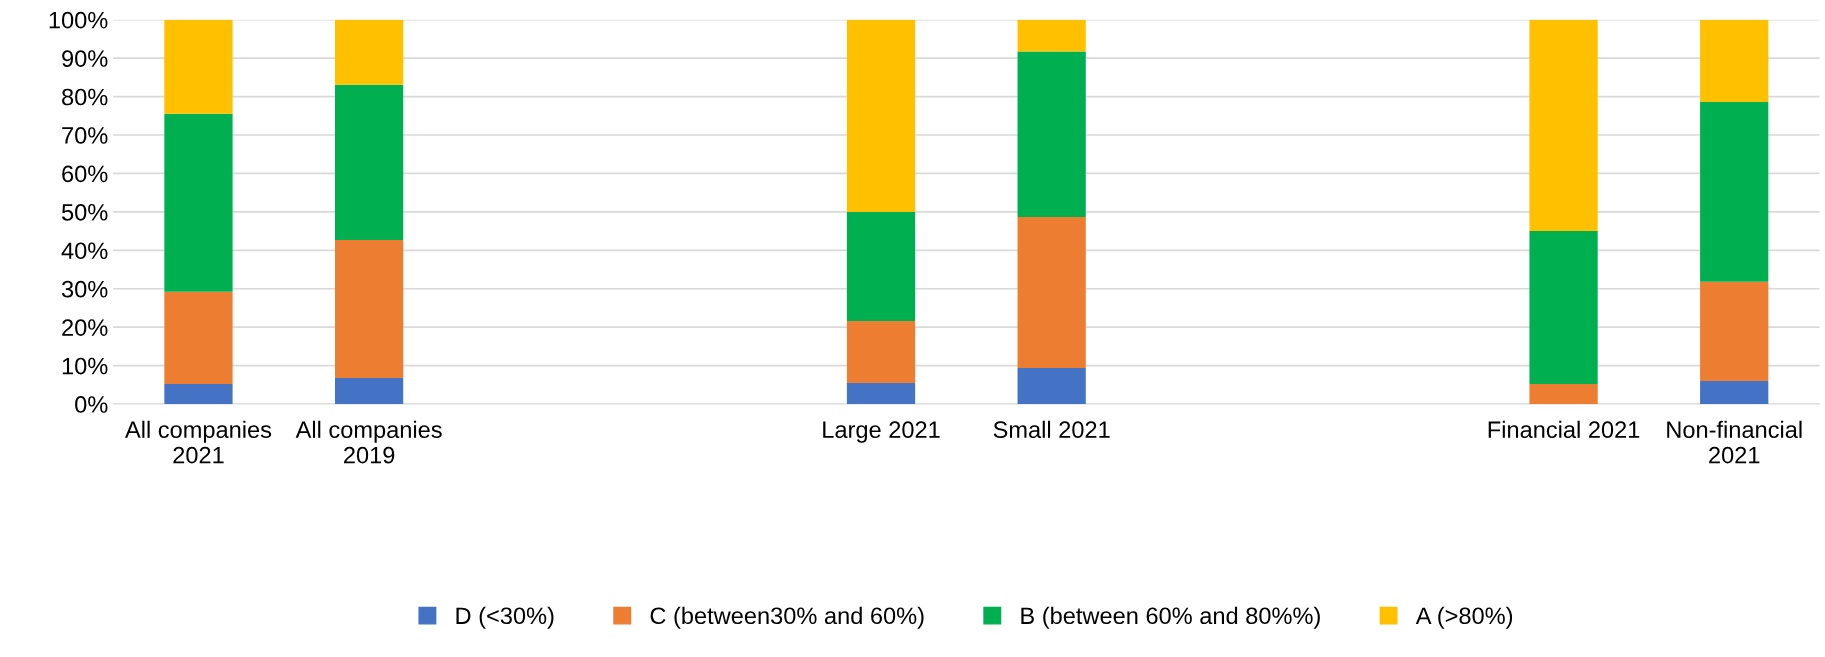 This screenshot has width=1825, height=657. What do you see at coordinates (85, 97) in the screenshot?
I see `y-tick-label: 80%` at bounding box center [85, 97].